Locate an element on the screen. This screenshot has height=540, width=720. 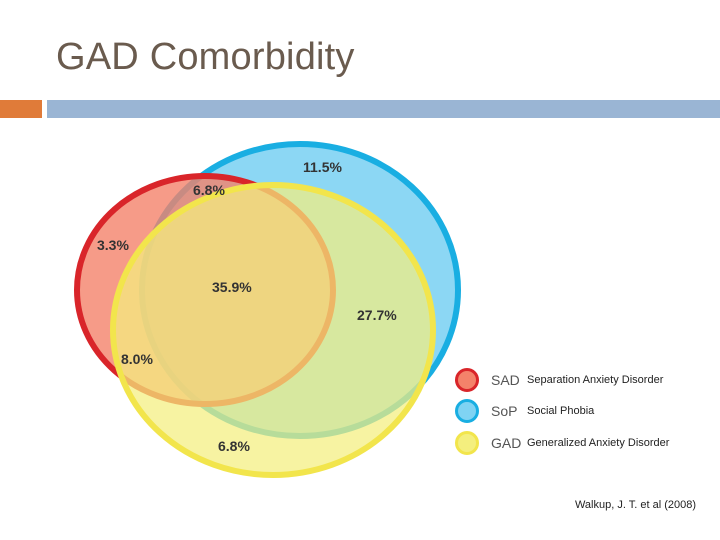
legend-label-sad: Separation Anxiety Disorder is located at coordinates (595, 380).